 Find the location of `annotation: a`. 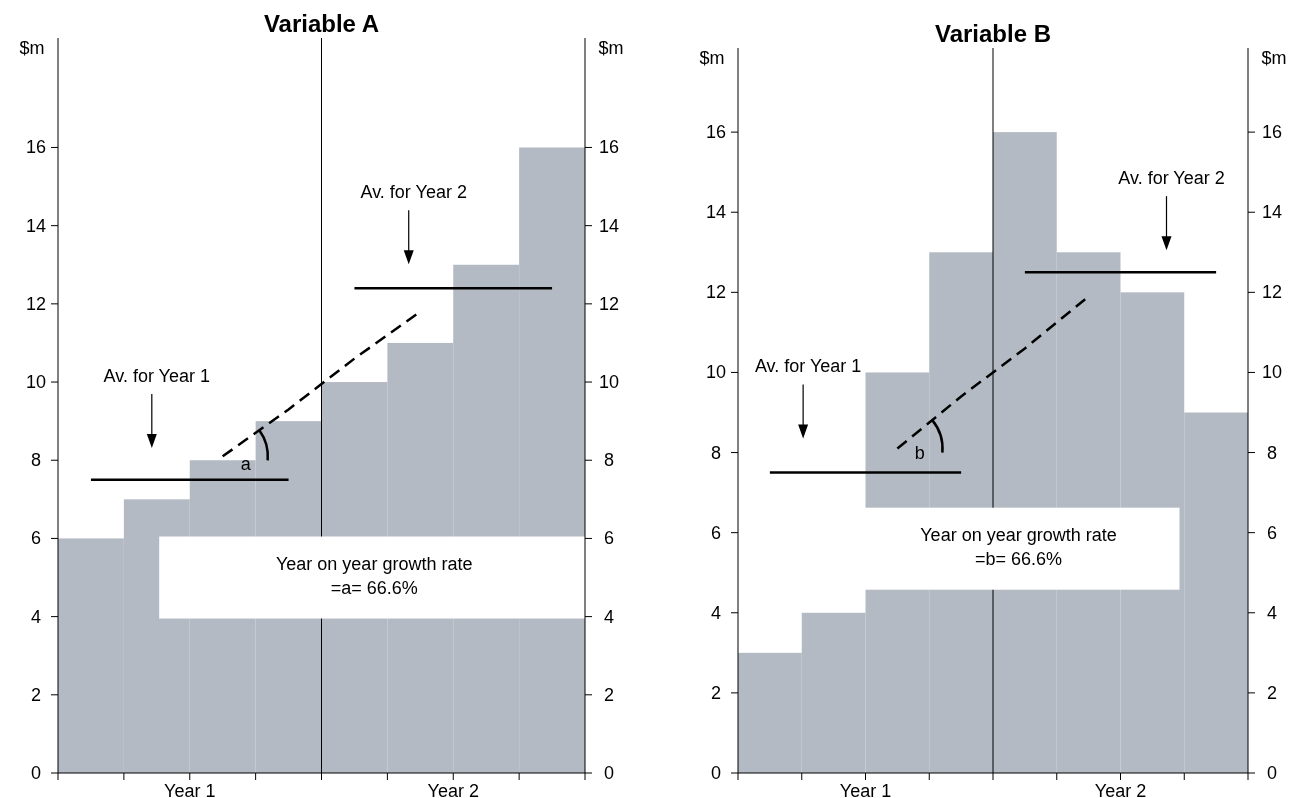

annotation: a is located at coordinates (246, 464).